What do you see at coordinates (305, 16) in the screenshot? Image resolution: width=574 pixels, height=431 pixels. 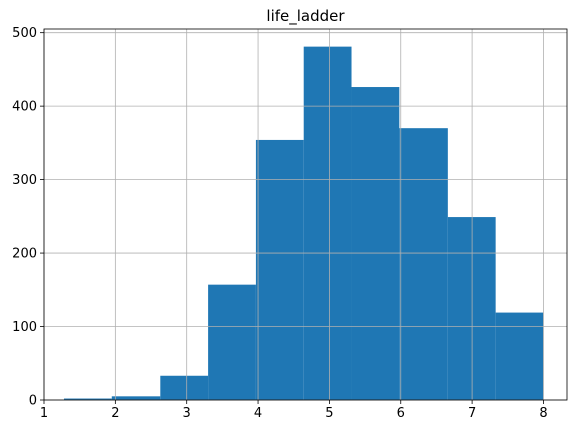 I see `chart-title: life_ladder` at bounding box center [305, 16].